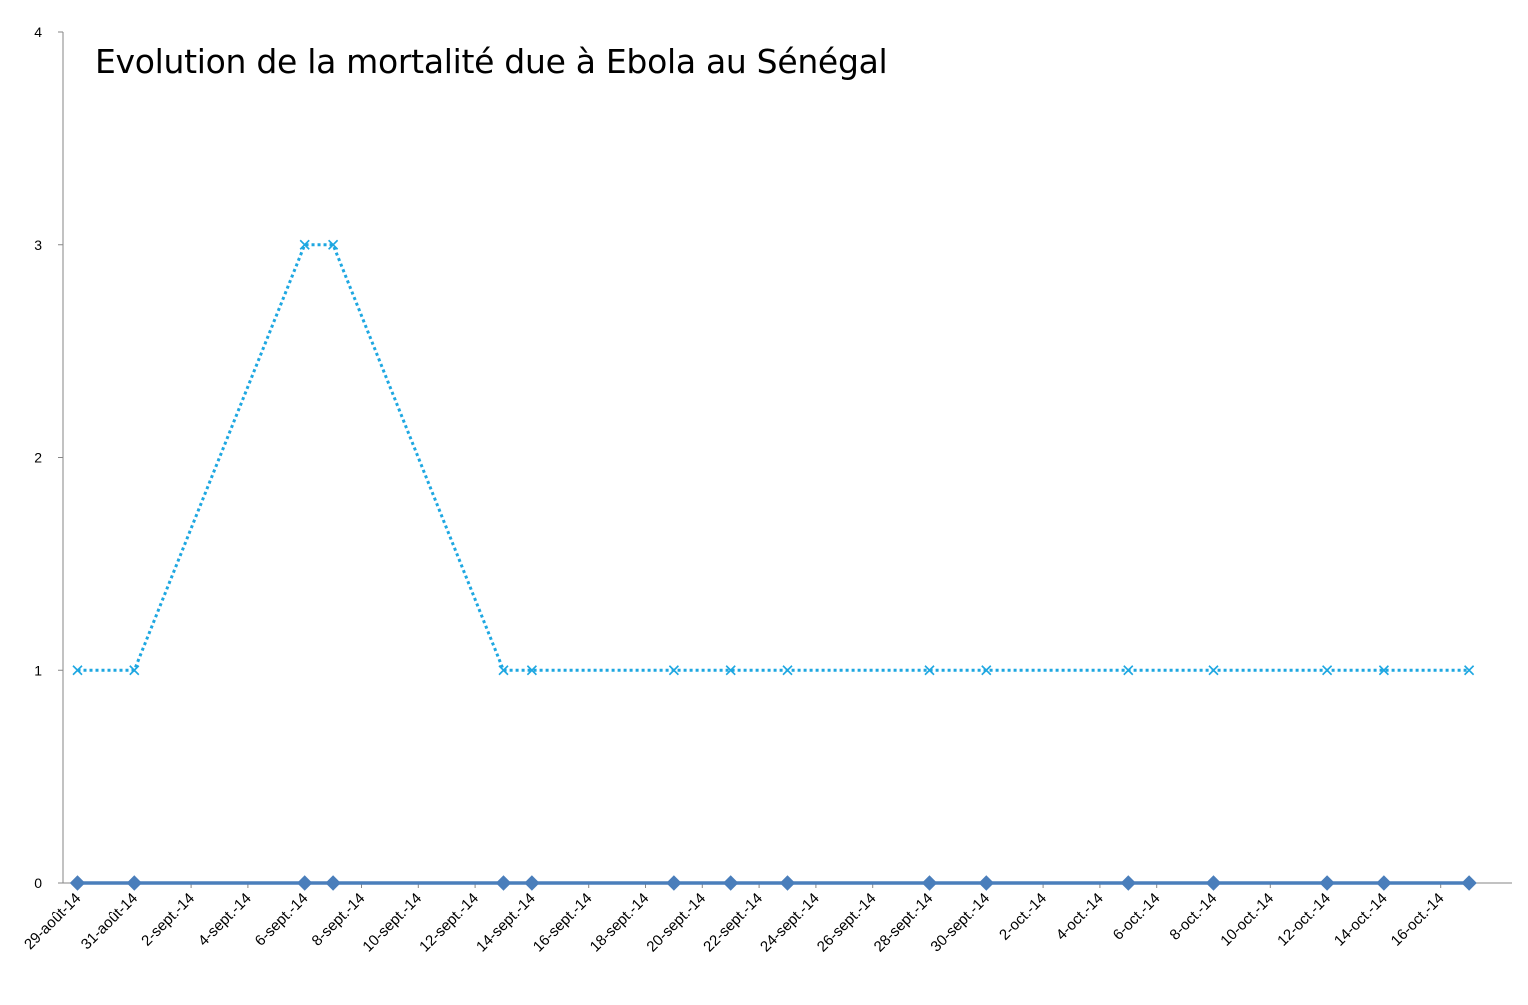 The height and width of the screenshot is (1005, 1528). Describe the element at coordinates (1247, 920) in the screenshot. I see `x-tick-label: 10-oct.-14` at that location.